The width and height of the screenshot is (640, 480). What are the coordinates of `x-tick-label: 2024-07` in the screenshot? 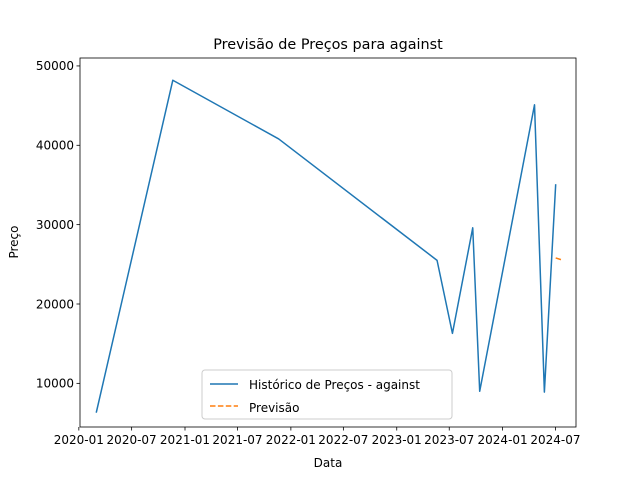 It's located at (555, 440).